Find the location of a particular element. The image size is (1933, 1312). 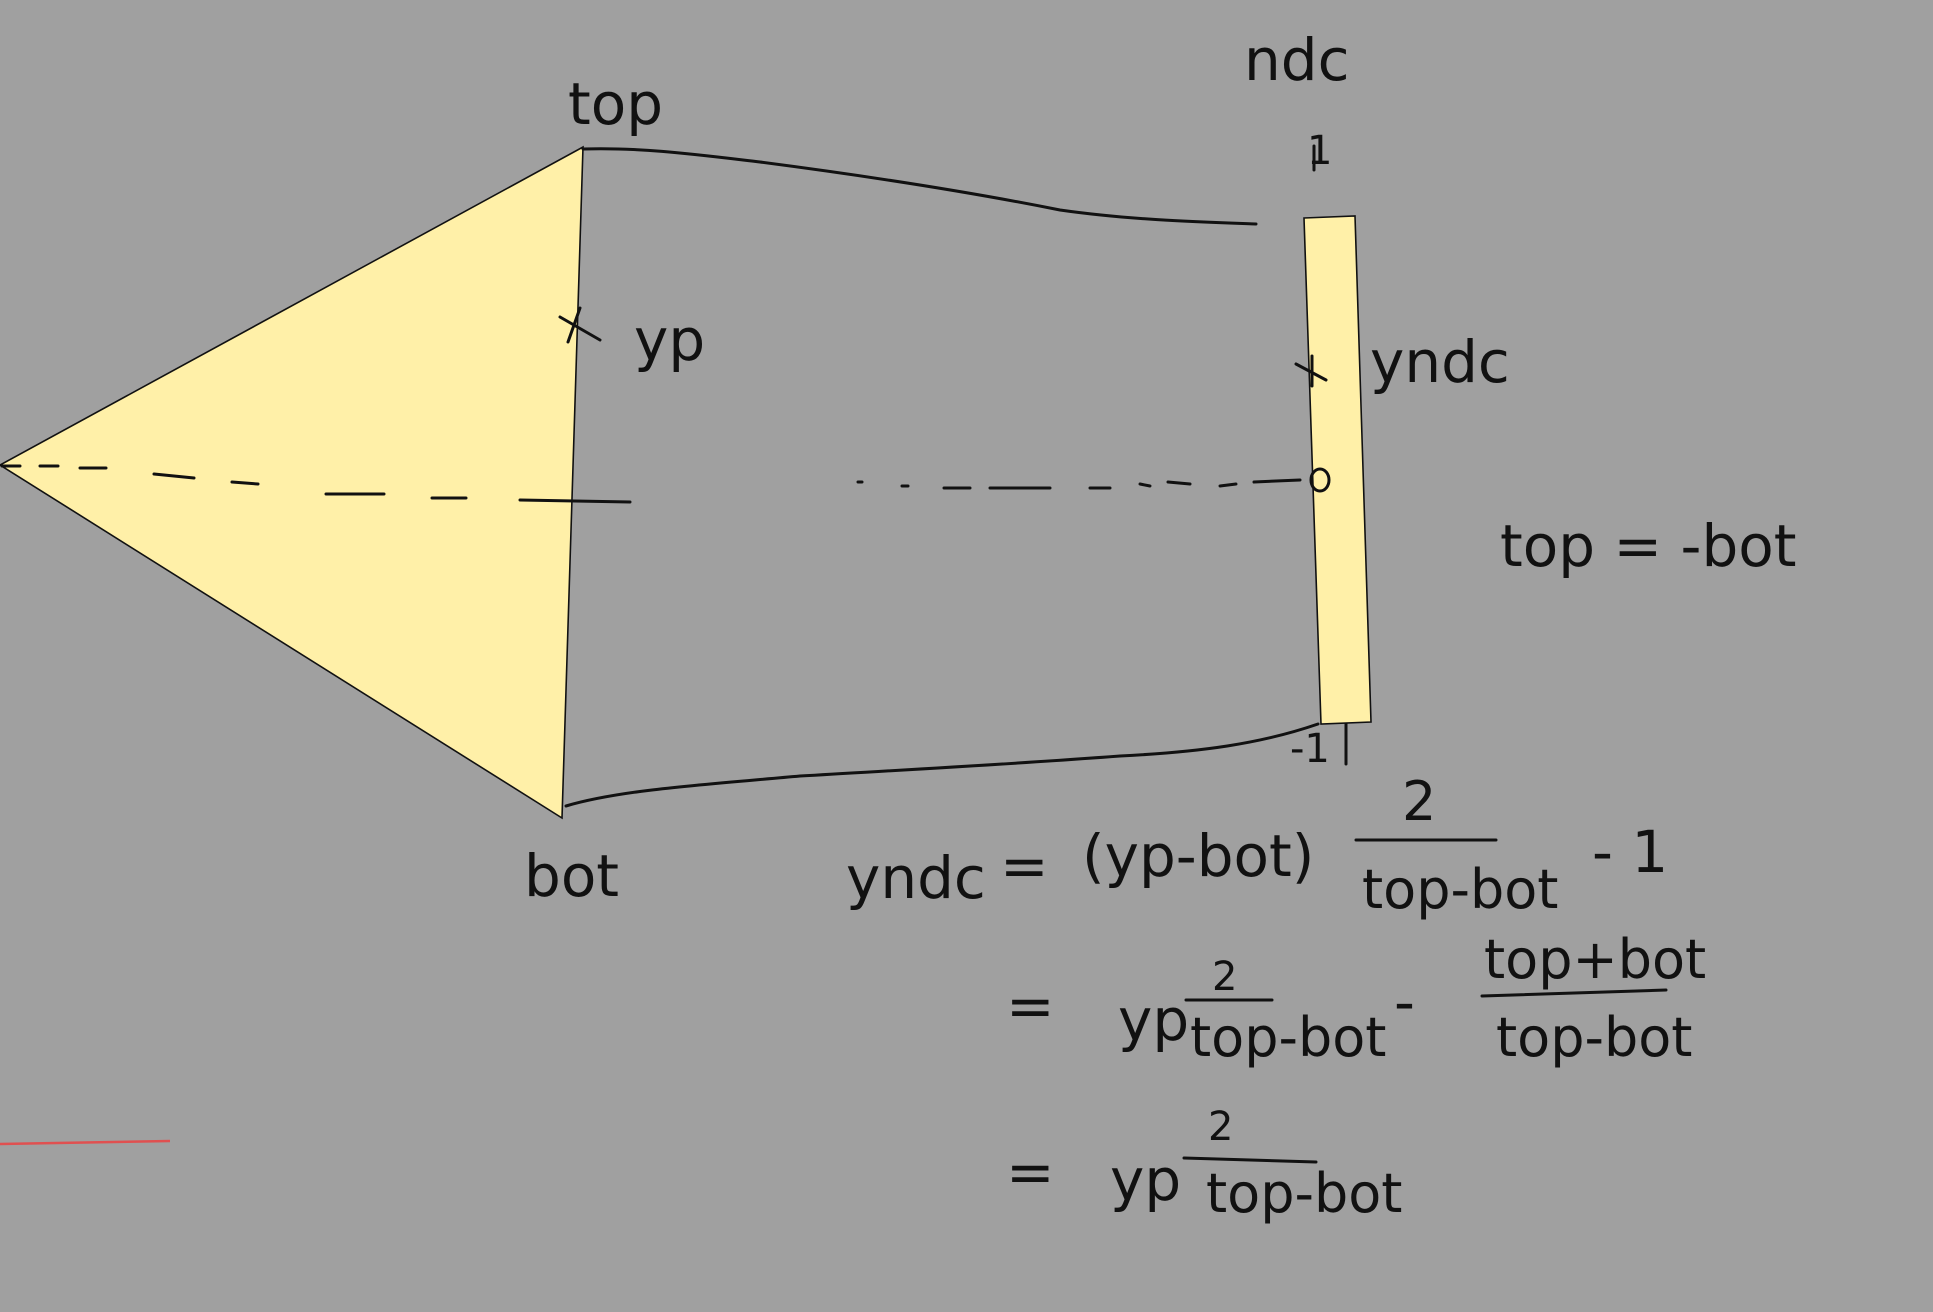

bottom-mapping-curve is located at coordinates (942, 765).